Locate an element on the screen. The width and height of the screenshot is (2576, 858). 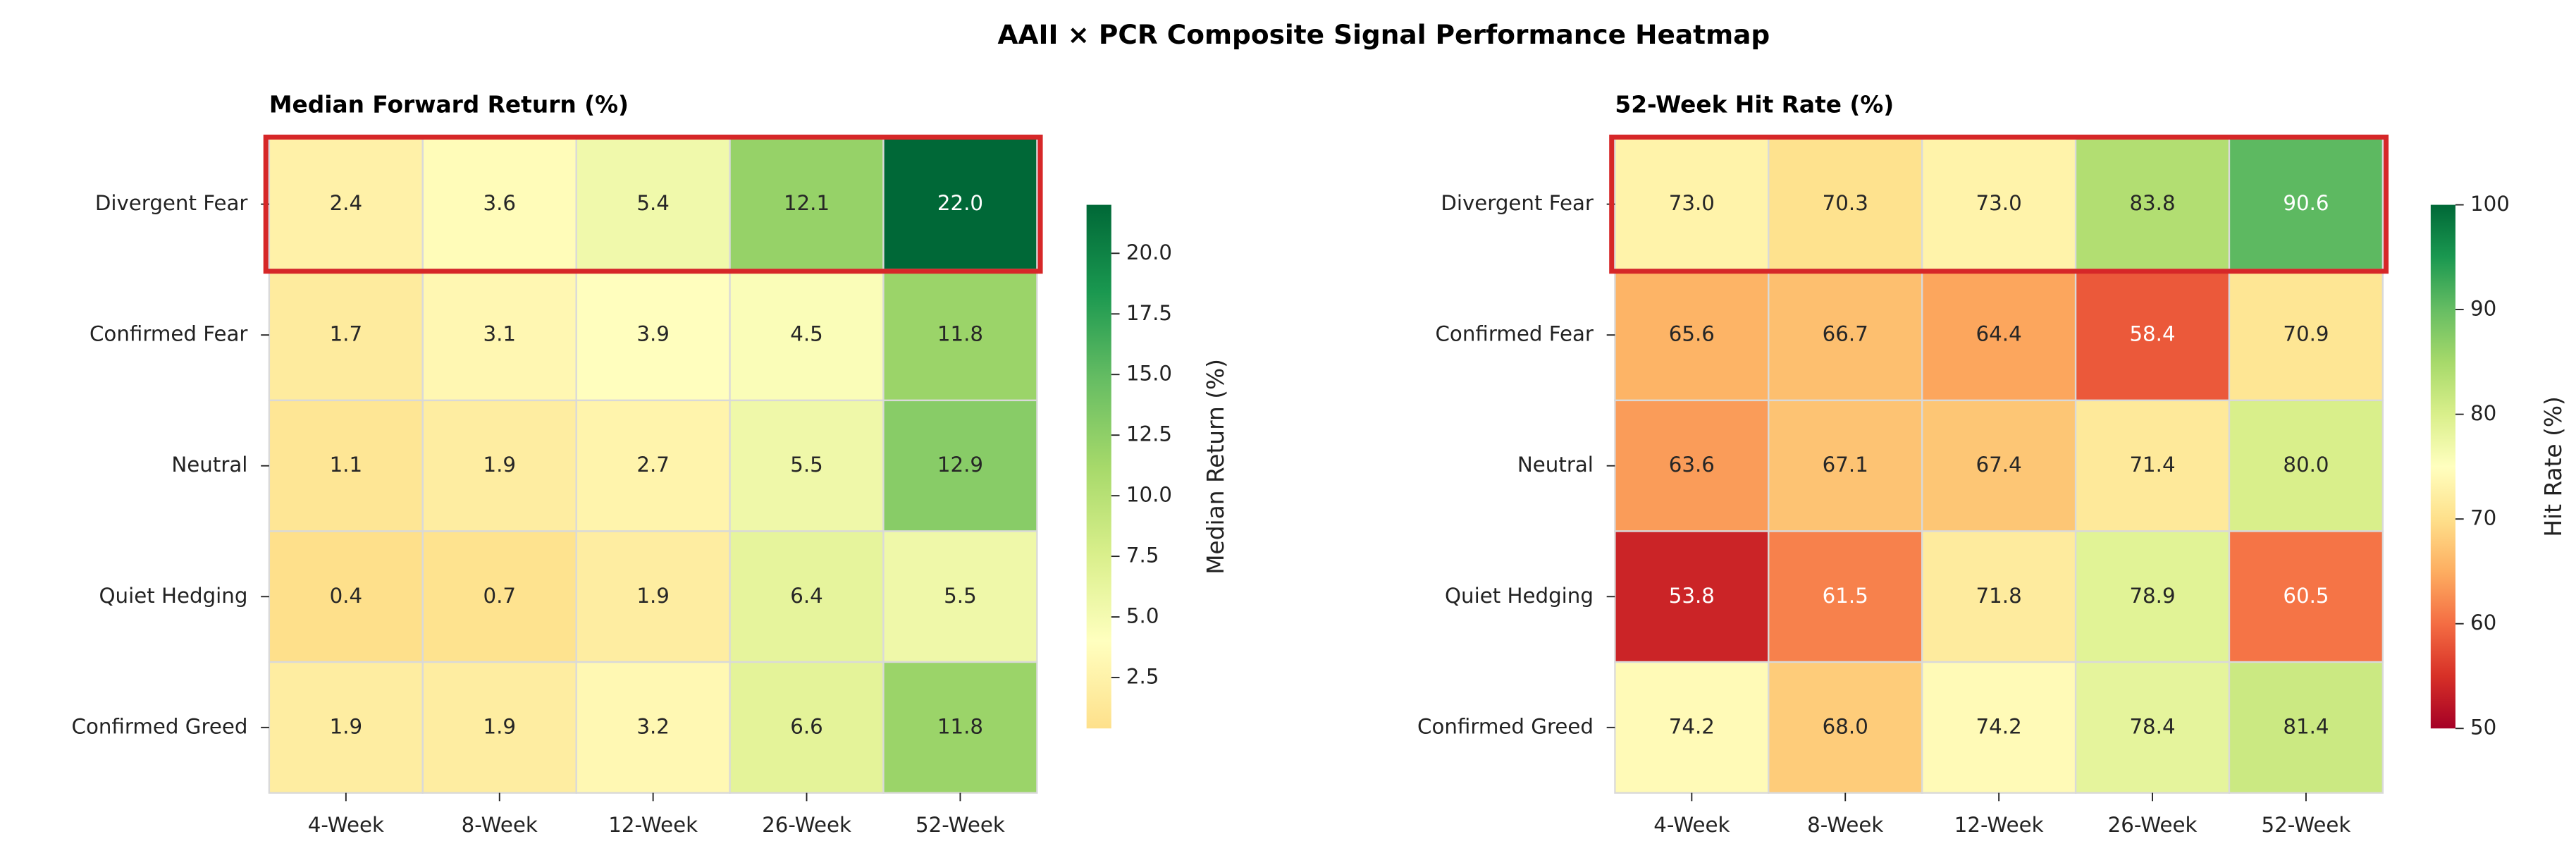
colorbar-tick-label: 2.5 is located at coordinates (1143, 677).